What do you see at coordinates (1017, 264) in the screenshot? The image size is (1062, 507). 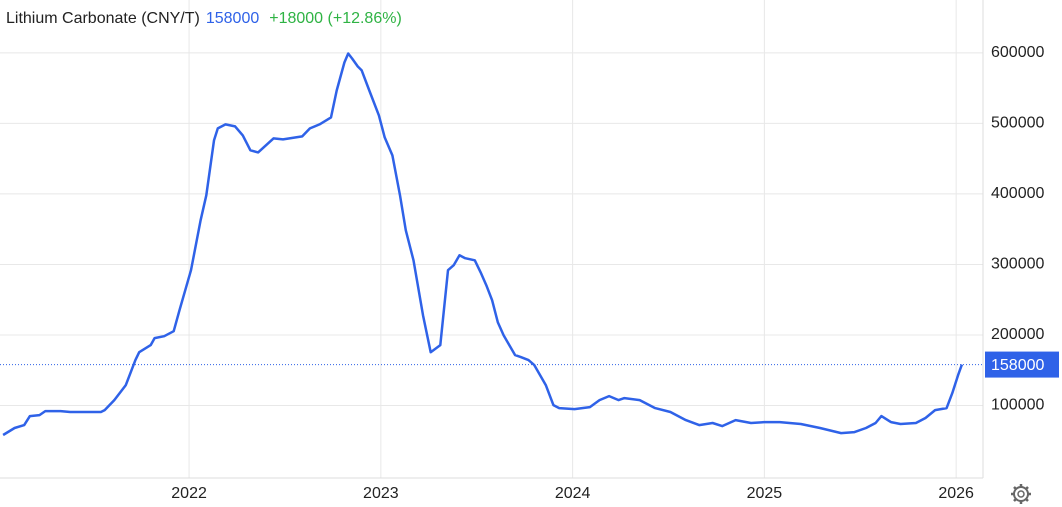 I see `y-tick-label: 300000` at bounding box center [1017, 264].